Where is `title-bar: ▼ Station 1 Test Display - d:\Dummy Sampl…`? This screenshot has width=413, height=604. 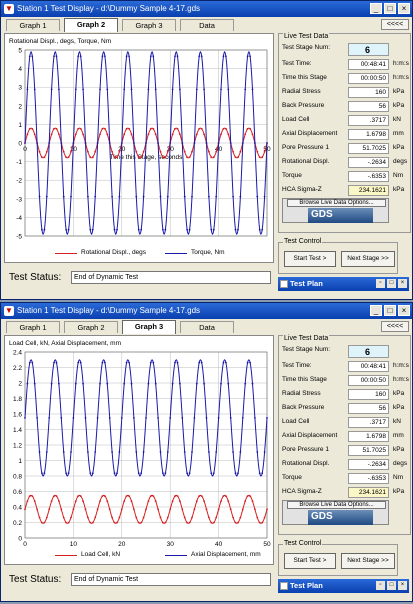 title-bar: ▼ Station 1 Test Display - d:\Dummy Sampl… is located at coordinates (206, 9).